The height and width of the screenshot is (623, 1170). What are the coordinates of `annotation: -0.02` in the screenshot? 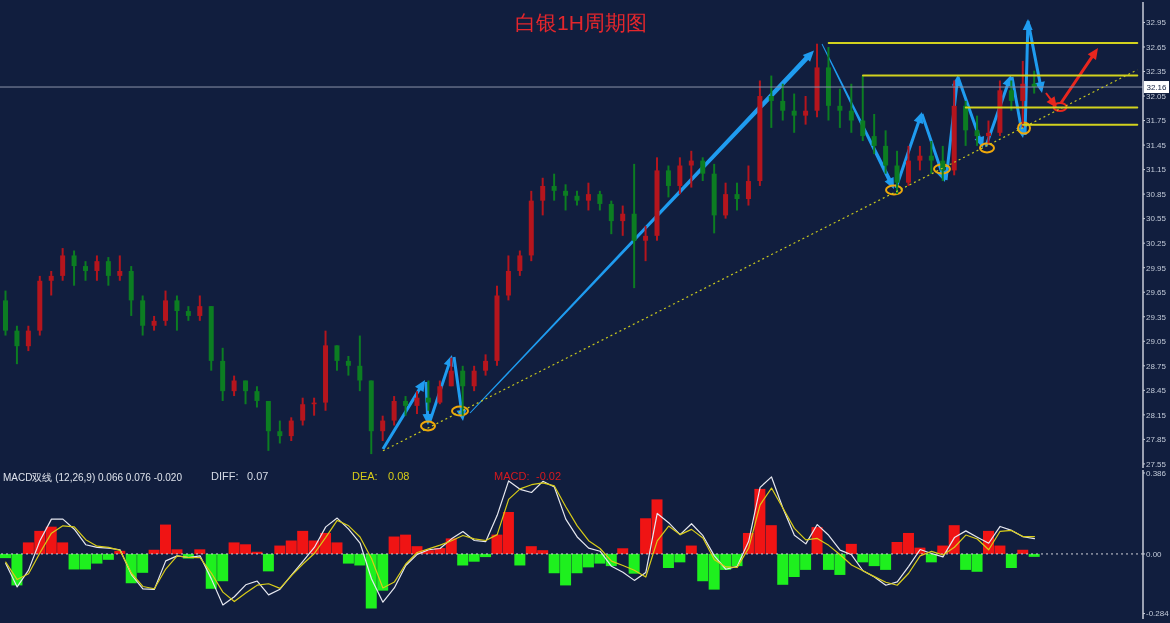 It's located at (549, 476).